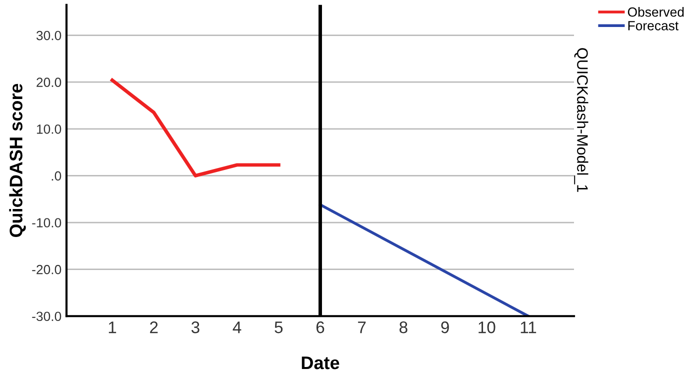  What do you see at coordinates (195, 128) in the screenshot?
I see `line-series` at bounding box center [195, 128].